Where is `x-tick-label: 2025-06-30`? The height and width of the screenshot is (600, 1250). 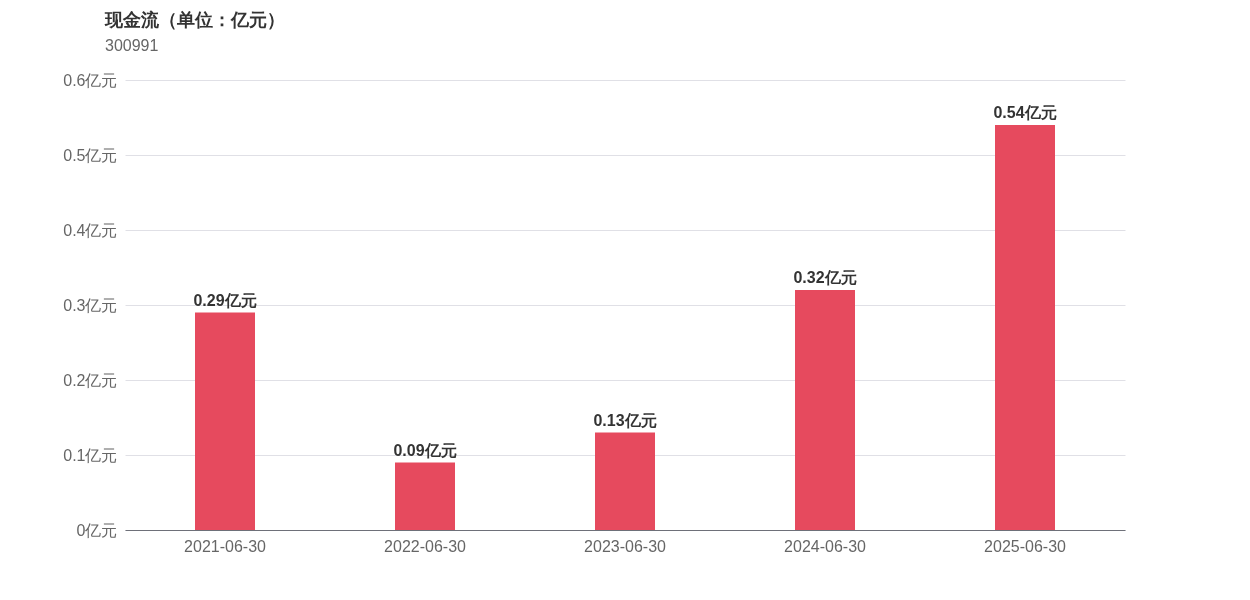
x-tick-label: 2025-06-30 is located at coordinates (1025, 546).